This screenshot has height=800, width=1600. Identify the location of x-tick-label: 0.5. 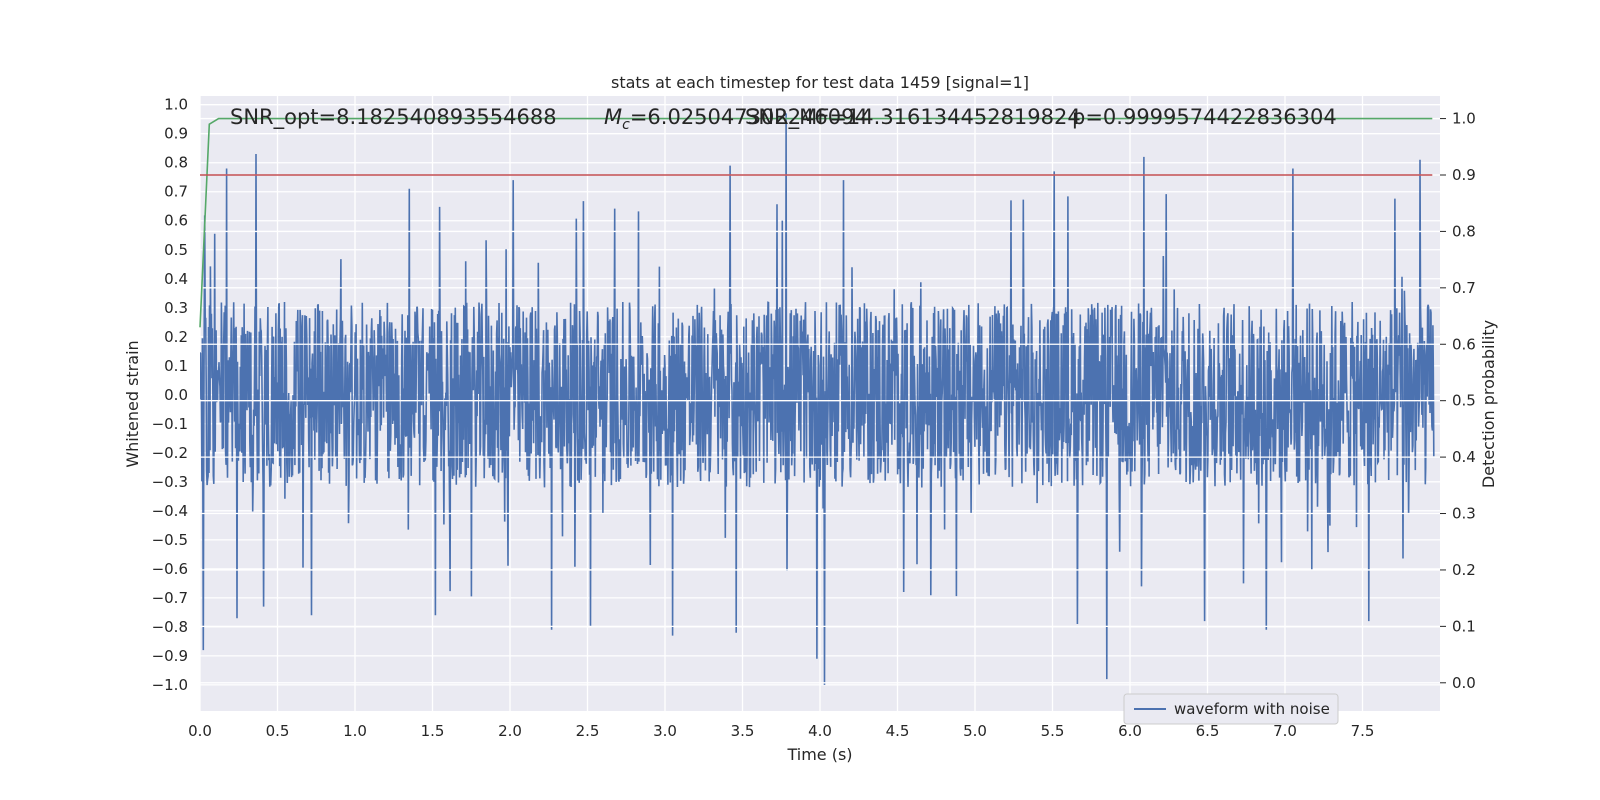
(278, 731).